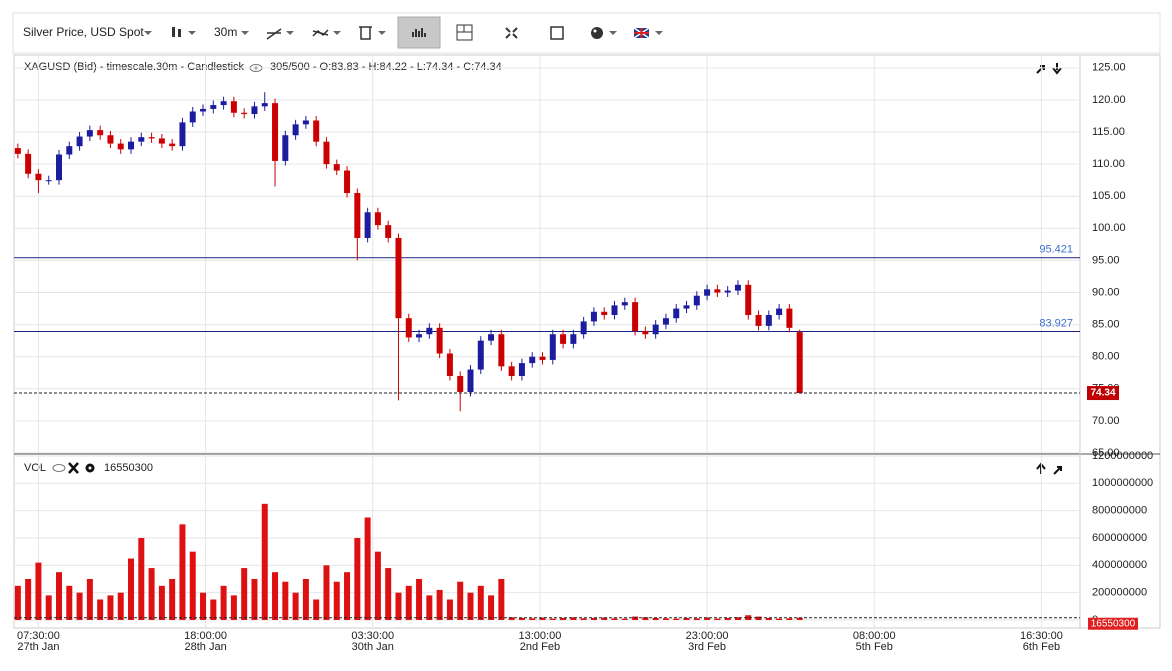  I want to click on volume-last-value: 16550300, so click(128, 468).